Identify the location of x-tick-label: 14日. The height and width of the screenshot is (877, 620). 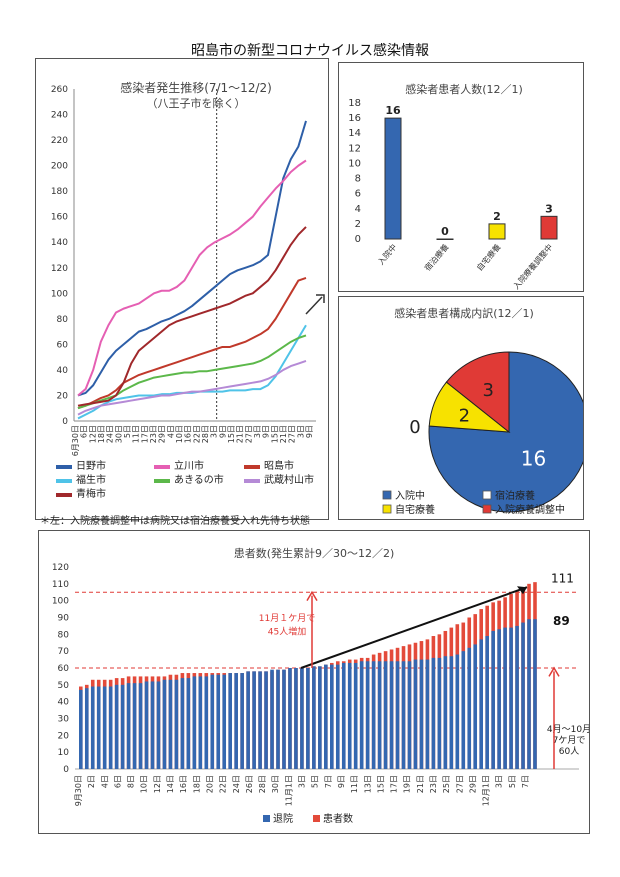
(170, 784).